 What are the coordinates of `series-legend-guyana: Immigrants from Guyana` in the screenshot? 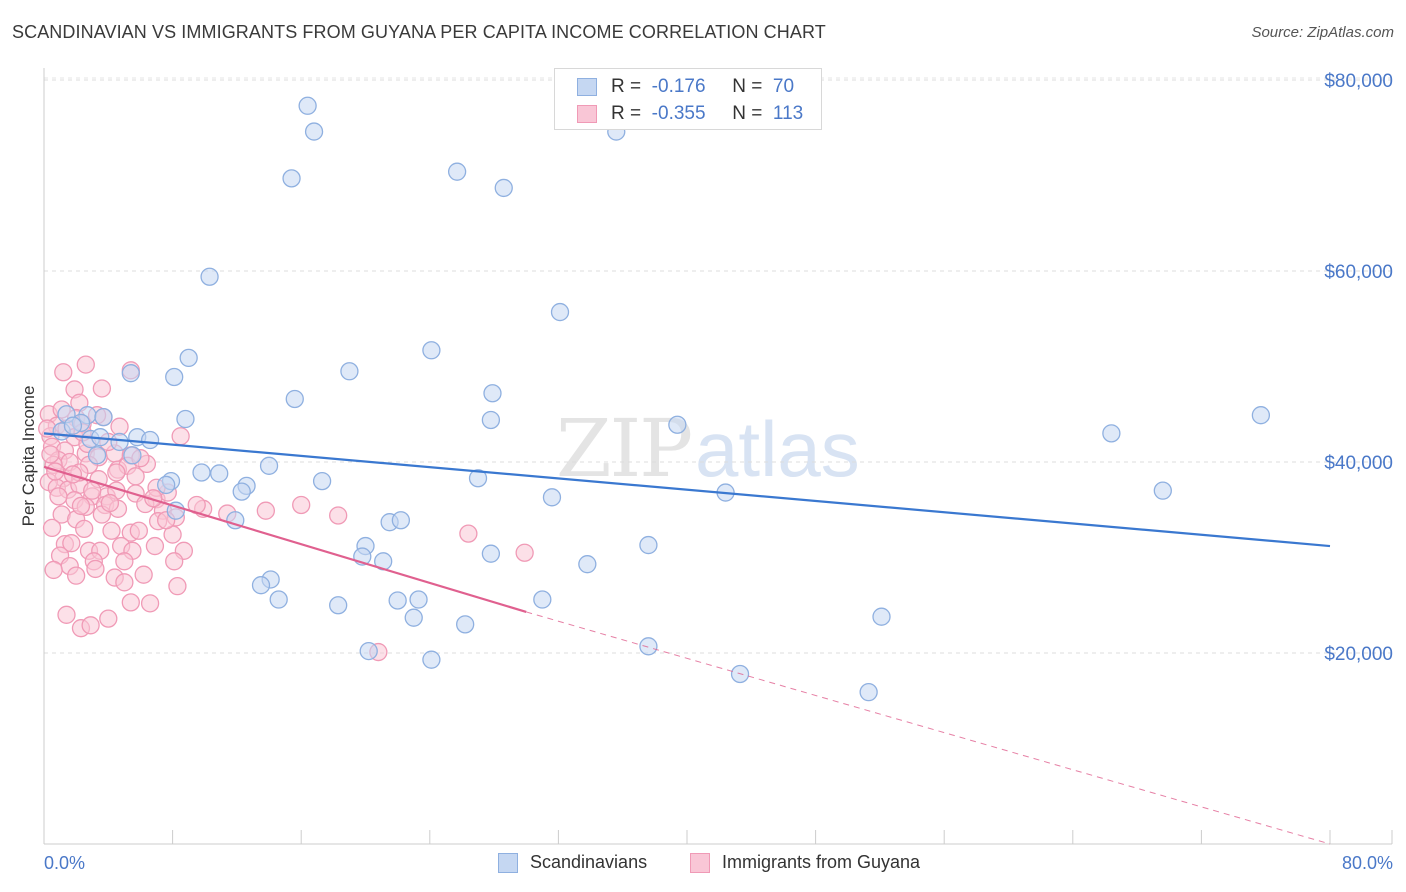 It's located at (805, 862).